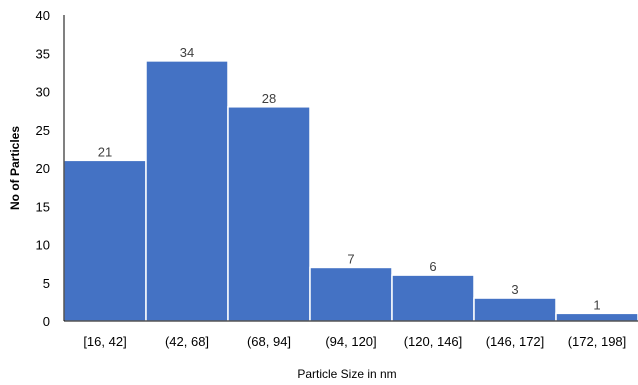 The image size is (638, 385). I want to click on y-ticks-layer: 0 5 10 15 20 25 30 35 40, so click(43, 168).